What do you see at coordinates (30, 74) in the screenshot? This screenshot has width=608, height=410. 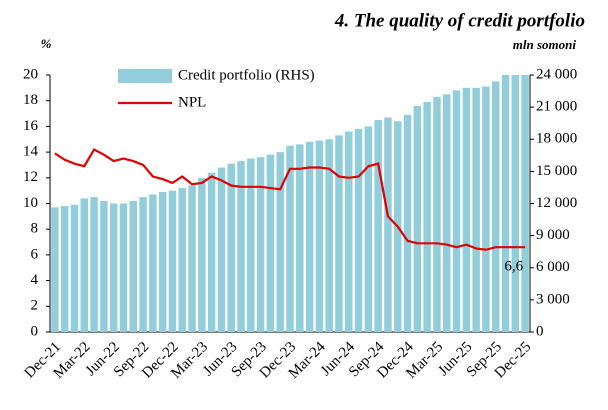 I see `y-tick-label: 20` at bounding box center [30, 74].